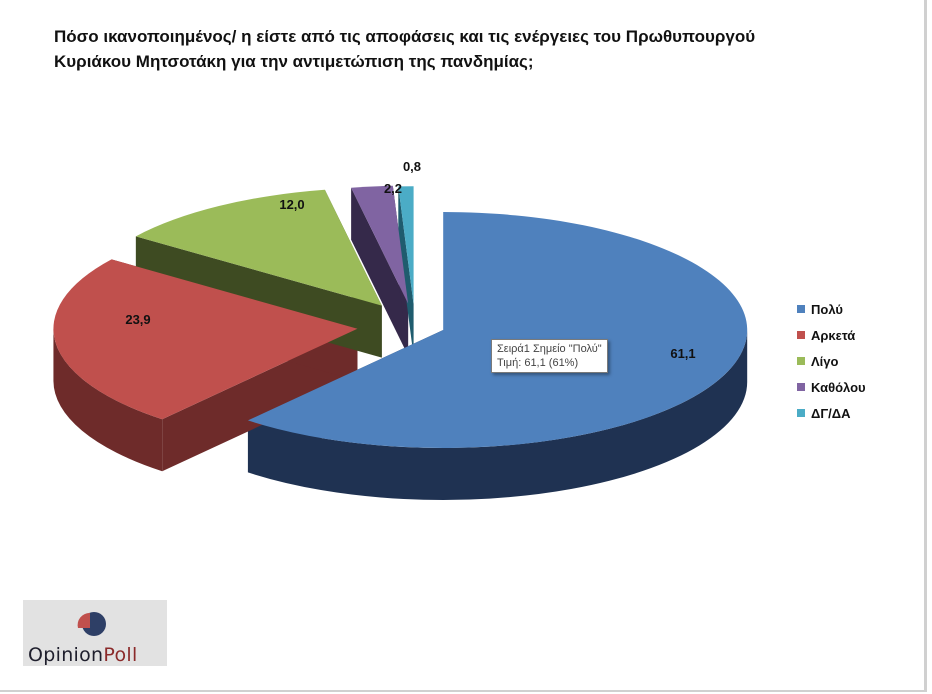  I want to click on opinionpoll-logo: OpinionPoll, so click(95, 633).